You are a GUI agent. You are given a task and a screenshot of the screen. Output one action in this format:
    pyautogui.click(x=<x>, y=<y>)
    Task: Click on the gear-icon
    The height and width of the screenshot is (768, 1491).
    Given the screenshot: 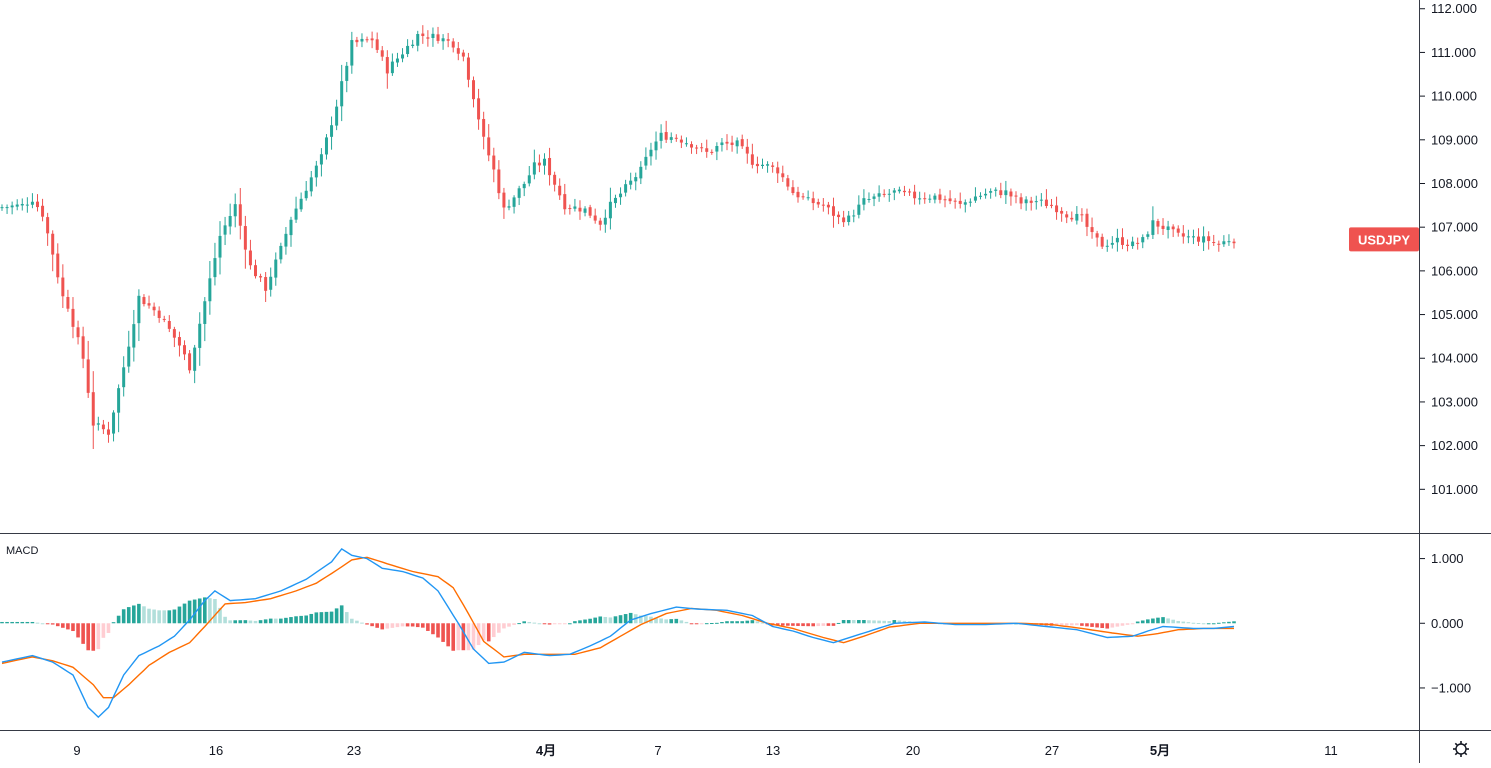 What is the action you would take?
    pyautogui.click(x=1461, y=749)
    